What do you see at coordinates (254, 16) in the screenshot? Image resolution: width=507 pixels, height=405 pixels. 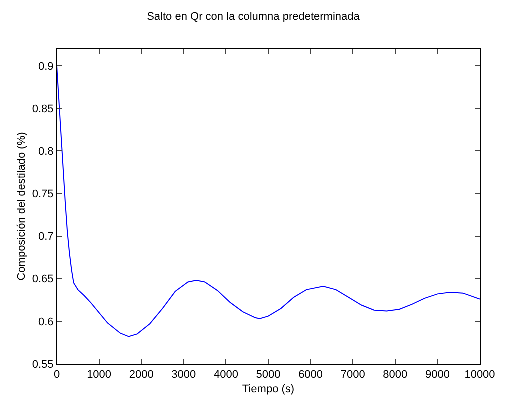 I see `chart-title: Salto en Qr con la columna predeterminada` at bounding box center [254, 16].